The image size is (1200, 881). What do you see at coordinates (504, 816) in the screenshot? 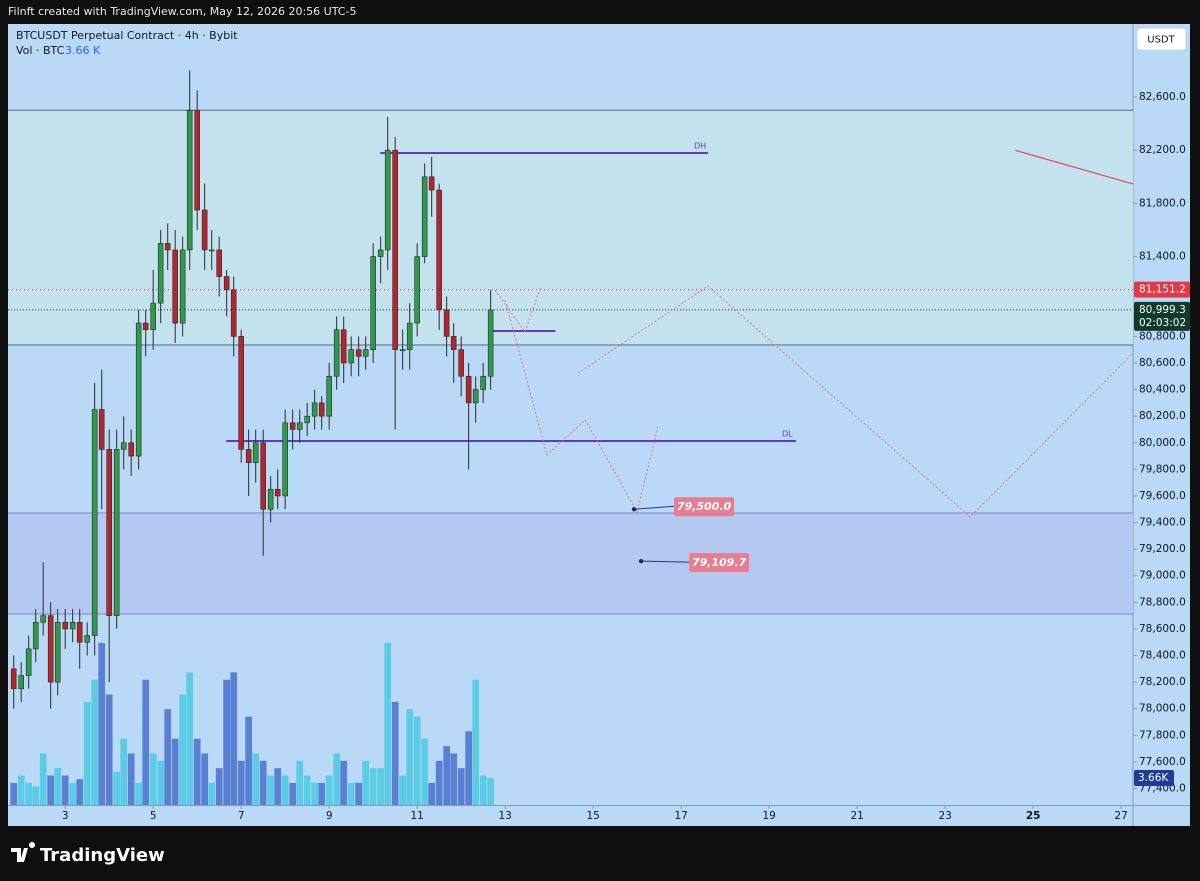
I see `x-tick-label: 13` at bounding box center [504, 816].